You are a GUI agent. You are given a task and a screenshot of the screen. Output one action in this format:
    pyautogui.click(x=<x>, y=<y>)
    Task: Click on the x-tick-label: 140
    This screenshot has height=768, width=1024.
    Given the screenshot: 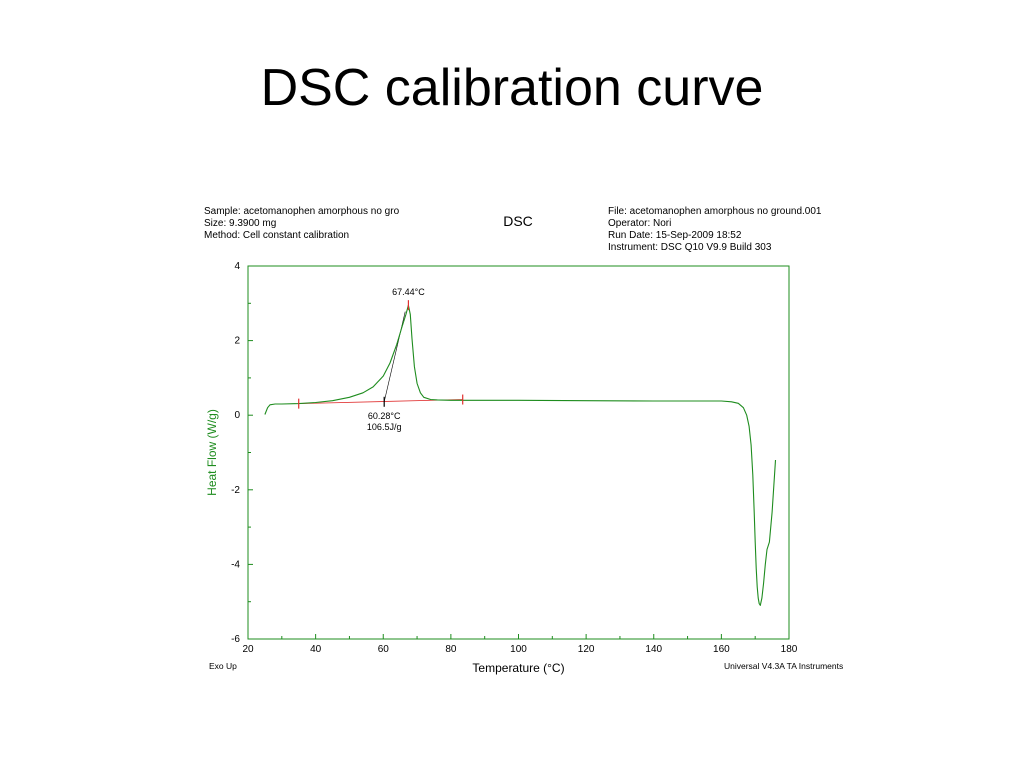 What is the action you would take?
    pyautogui.click(x=653, y=649)
    